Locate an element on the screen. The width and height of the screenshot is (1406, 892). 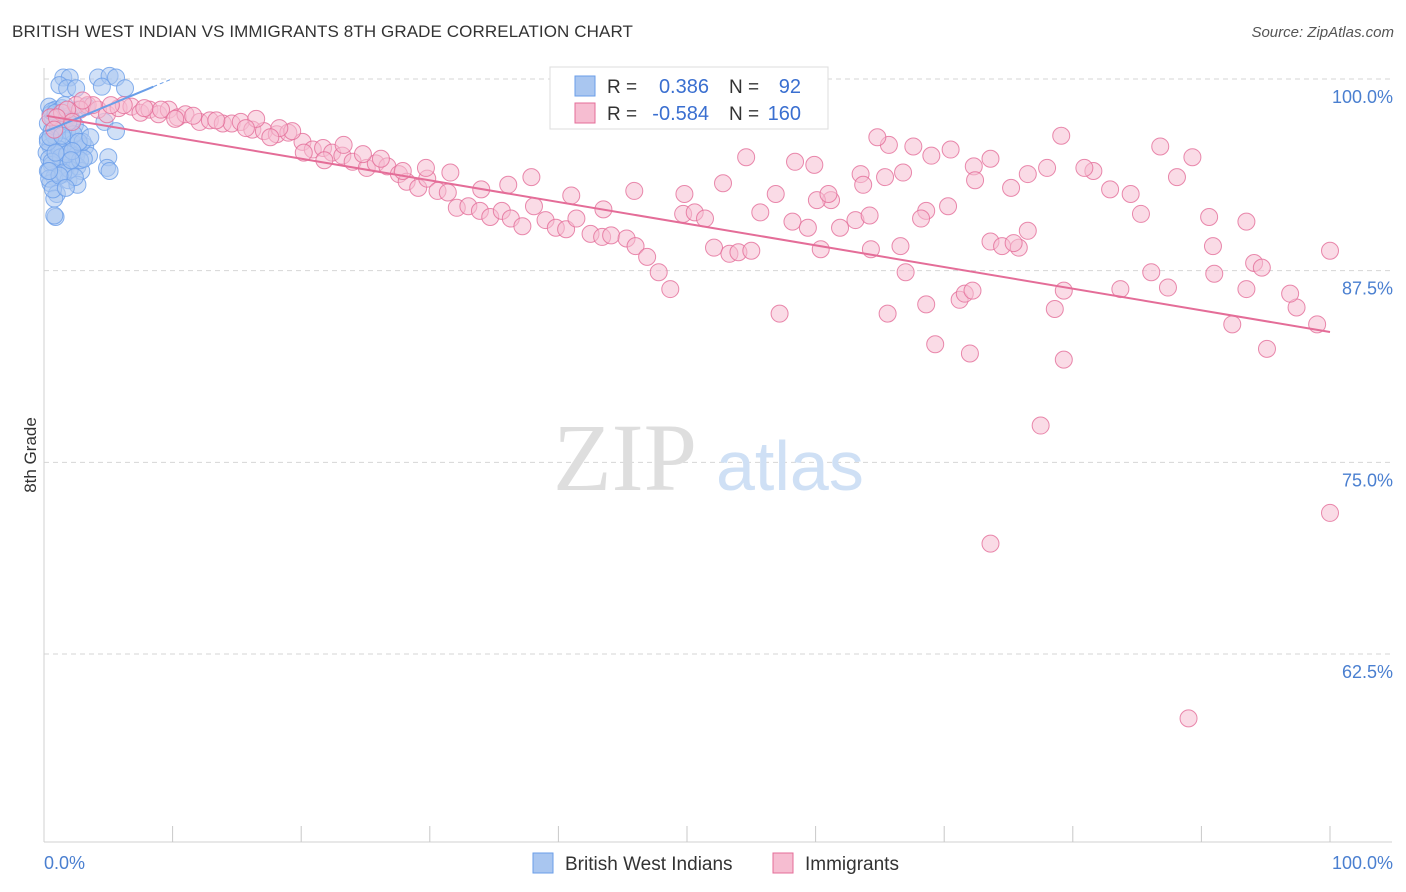
stats-r-label-blue: R = is located at coordinates (622, 87).